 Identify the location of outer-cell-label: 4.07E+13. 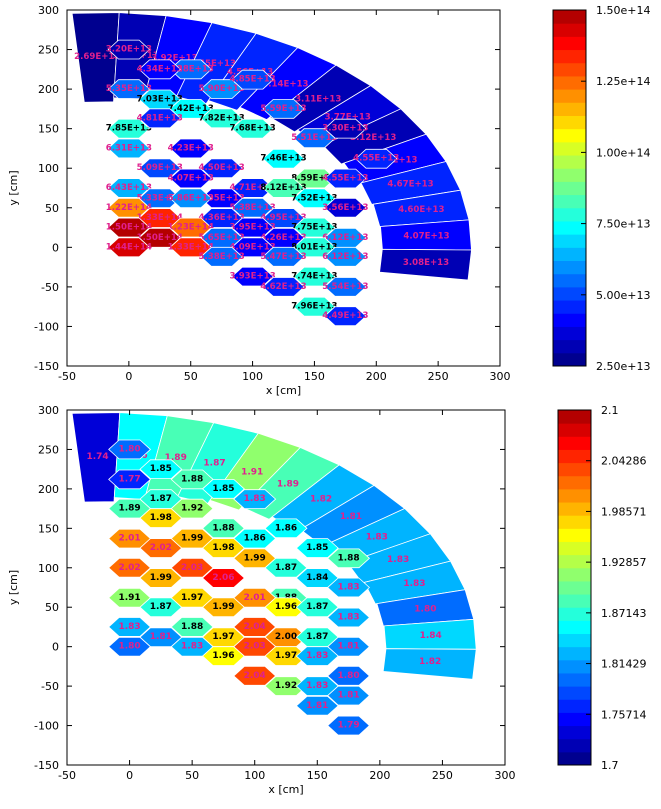
(426, 236).